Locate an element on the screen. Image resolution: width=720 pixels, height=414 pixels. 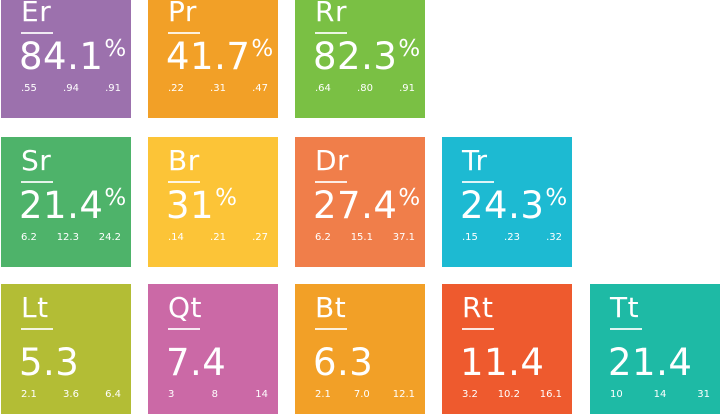
sub-values: .64 .80 .91 is located at coordinates (365, 89).